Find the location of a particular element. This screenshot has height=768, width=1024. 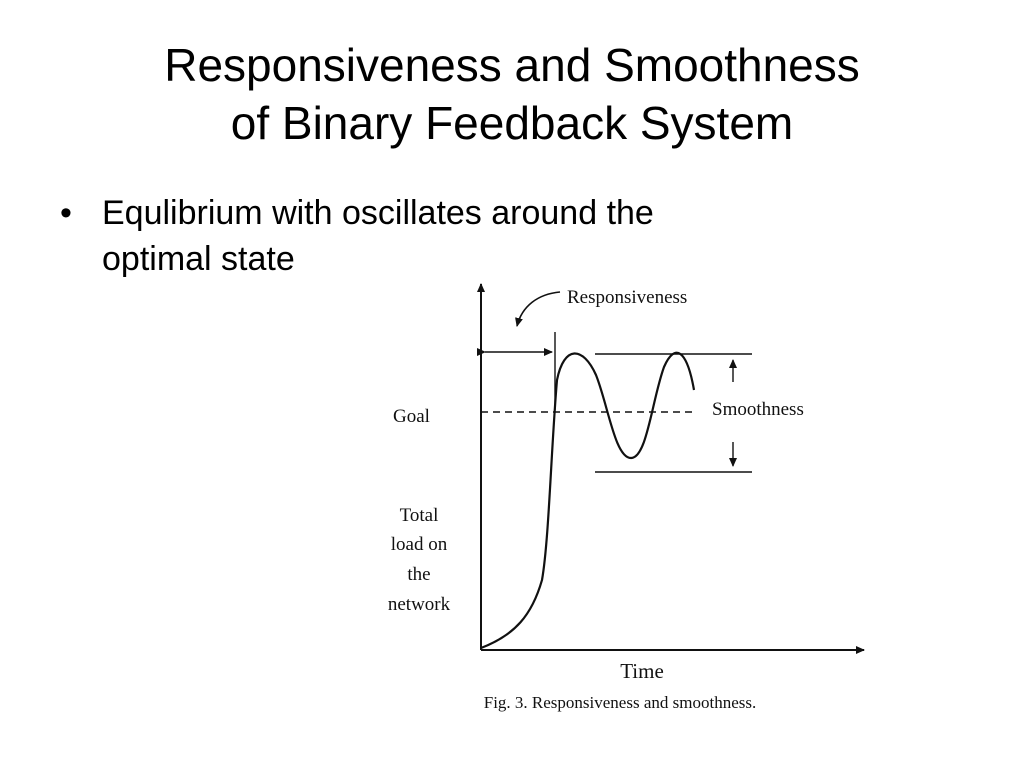

x-axis-label: Time is located at coordinates (642, 671).